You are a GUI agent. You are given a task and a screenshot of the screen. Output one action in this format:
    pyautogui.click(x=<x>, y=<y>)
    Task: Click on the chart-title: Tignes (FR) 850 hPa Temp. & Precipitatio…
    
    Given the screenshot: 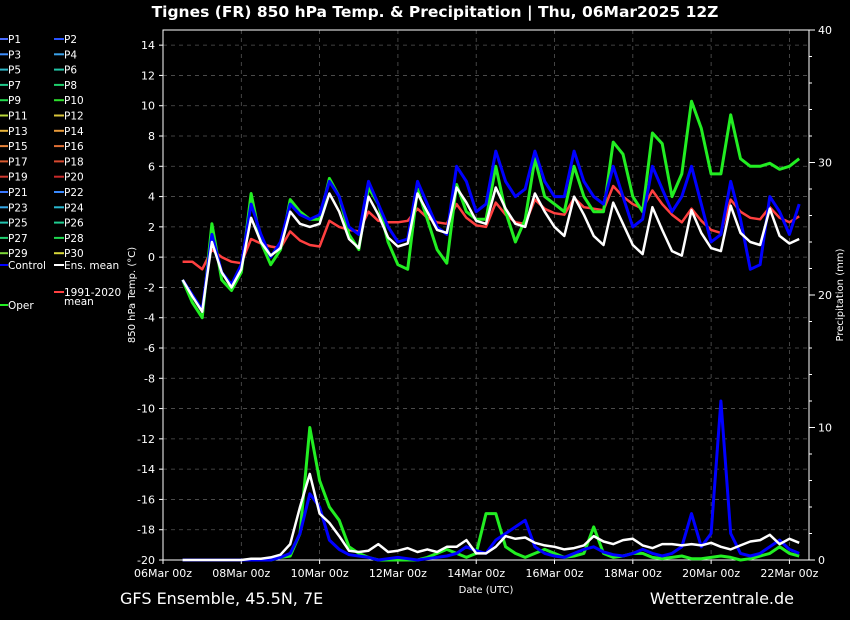 What is the action you would take?
    pyautogui.click(x=435, y=12)
    